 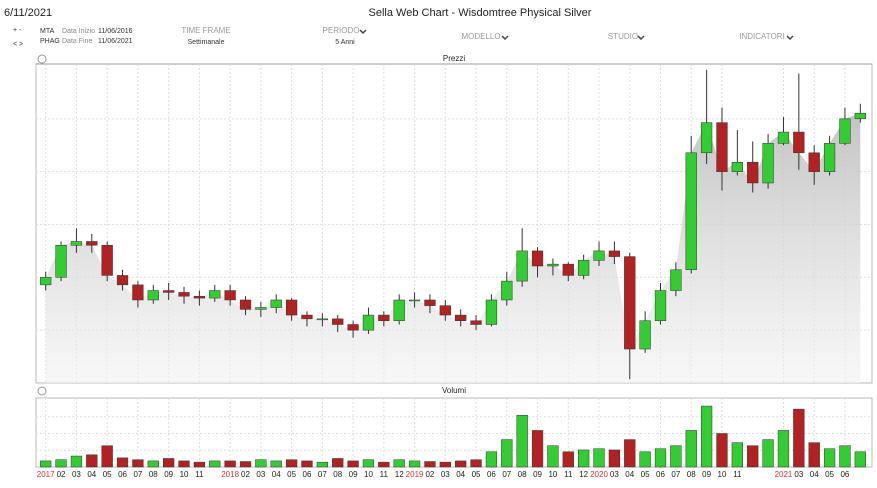 What do you see at coordinates (50, 41) in the screenshot?
I see `symbol: PHAG` at bounding box center [50, 41].